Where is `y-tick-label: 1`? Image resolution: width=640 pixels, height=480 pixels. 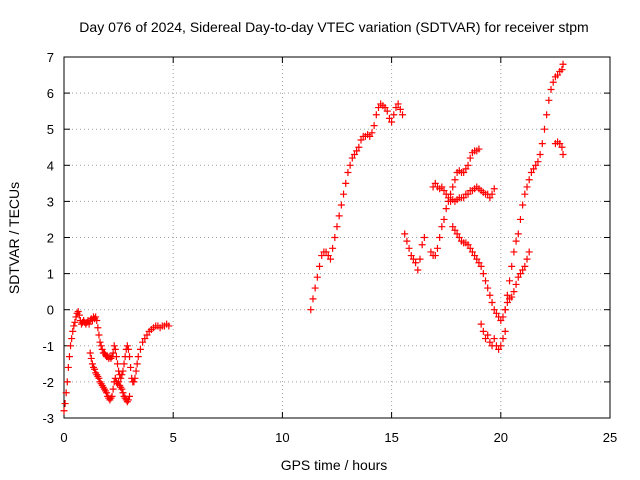 y-tick-label: 1 is located at coordinates (50, 274).